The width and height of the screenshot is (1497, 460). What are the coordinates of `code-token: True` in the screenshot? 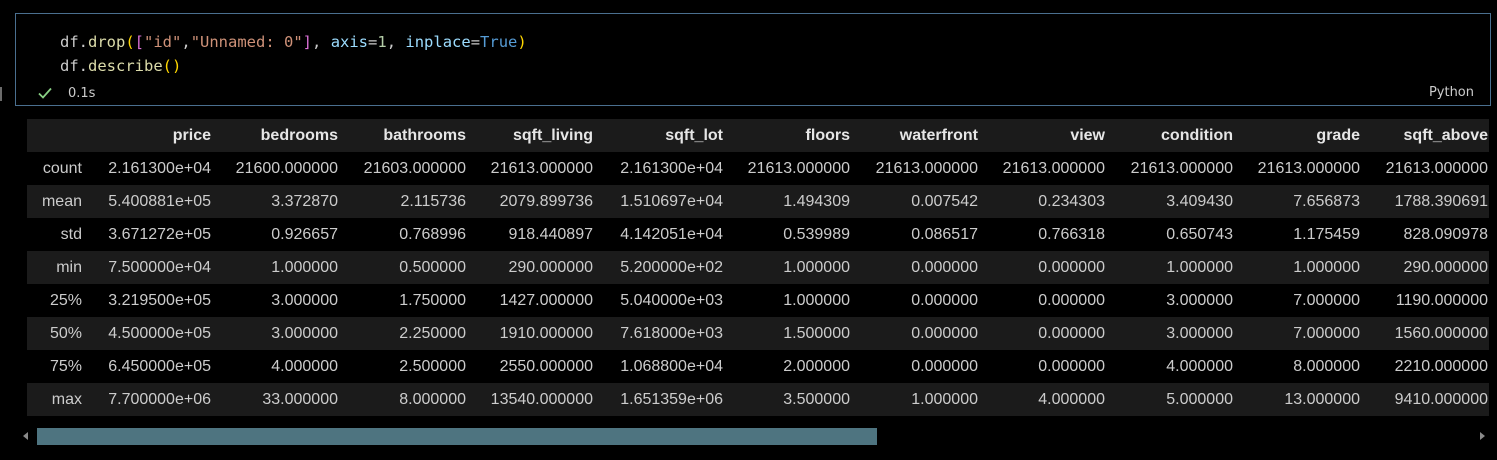 It's located at (499, 42).